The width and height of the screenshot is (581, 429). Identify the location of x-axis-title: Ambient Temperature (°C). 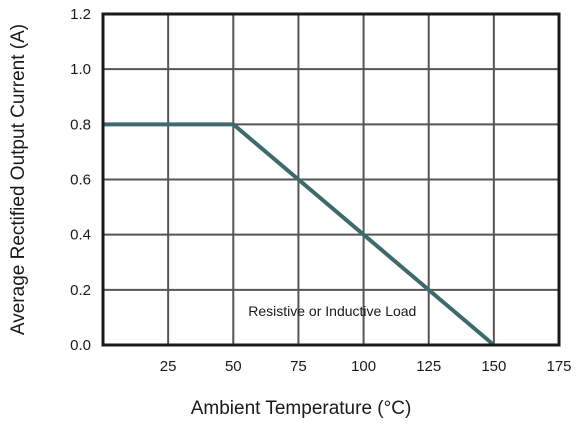
(301, 408).